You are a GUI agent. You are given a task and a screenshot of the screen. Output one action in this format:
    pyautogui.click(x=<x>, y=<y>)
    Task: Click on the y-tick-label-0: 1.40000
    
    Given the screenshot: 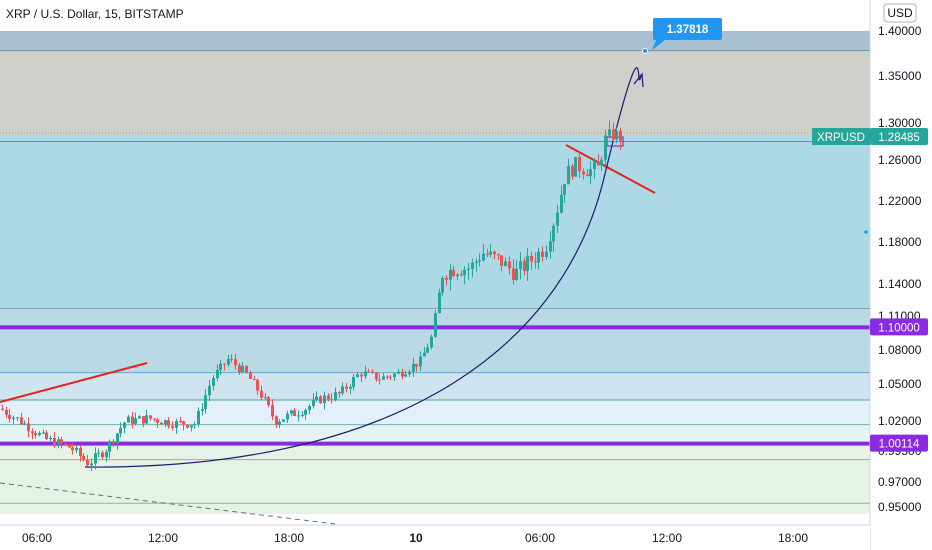 What is the action you would take?
    pyautogui.click(x=900, y=31)
    